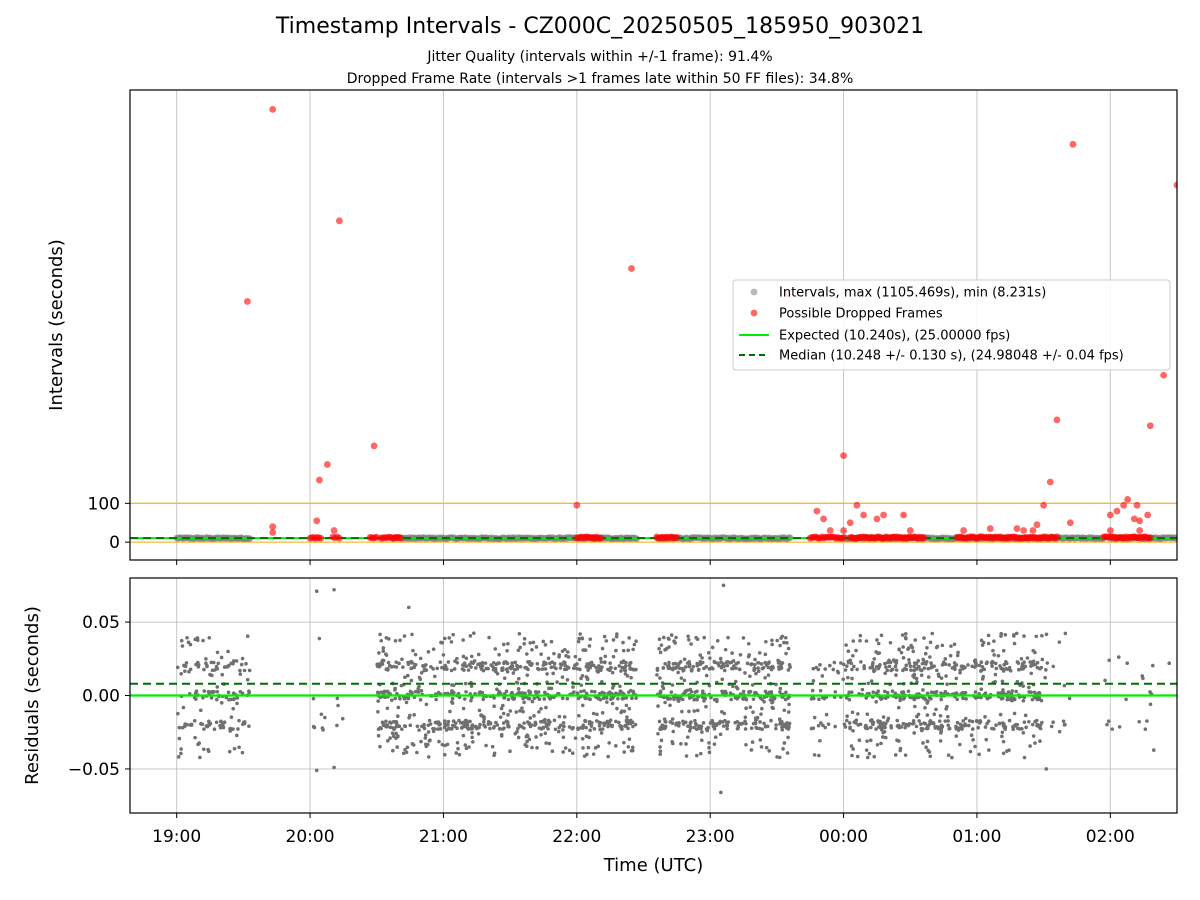  I want to click on legend-label-expected: Expected (10.240s), (25.00000 fps), so click(894, 336).